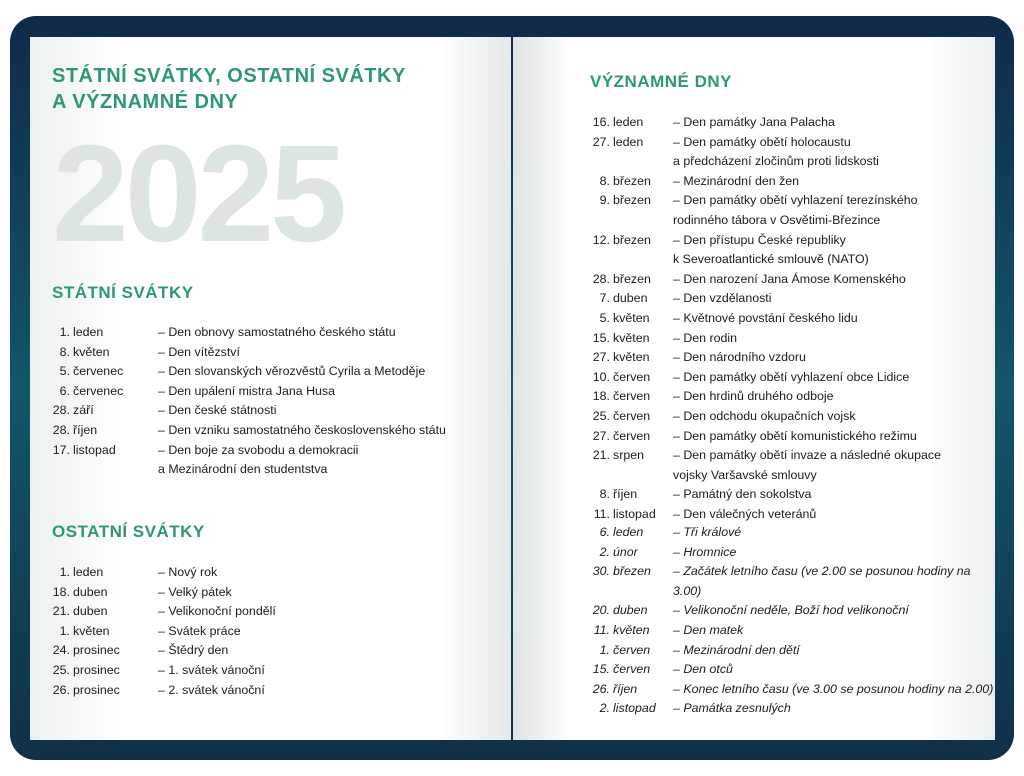 The image size is (1024, 776). Describe the element at coordinates (661, 81) in the screenshot. I see `significant-days-heading: VÝZNAMNÉ DNY` at that location.